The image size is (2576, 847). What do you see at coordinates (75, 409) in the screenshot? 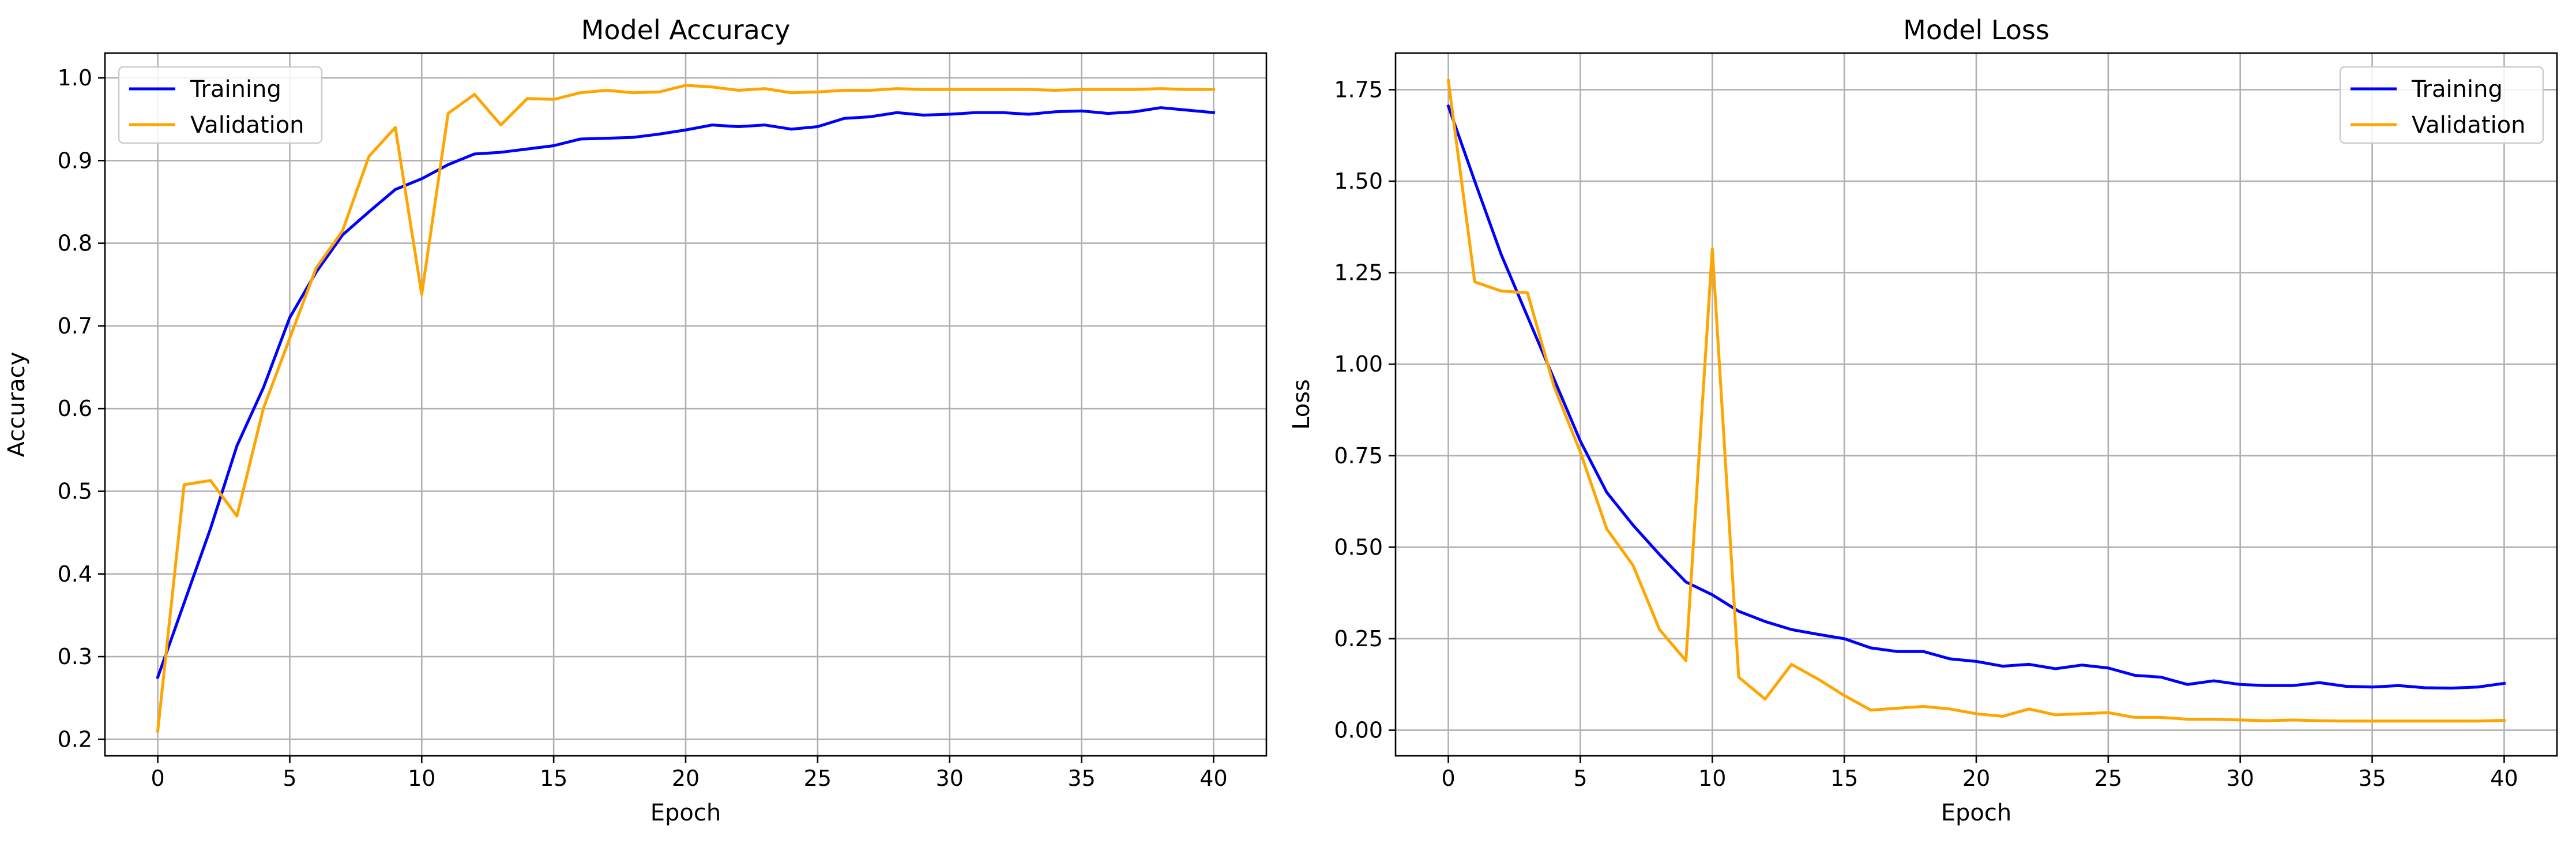
I see `accuracy-y-tick-label: 0.6` at bounding box center [75, 409].